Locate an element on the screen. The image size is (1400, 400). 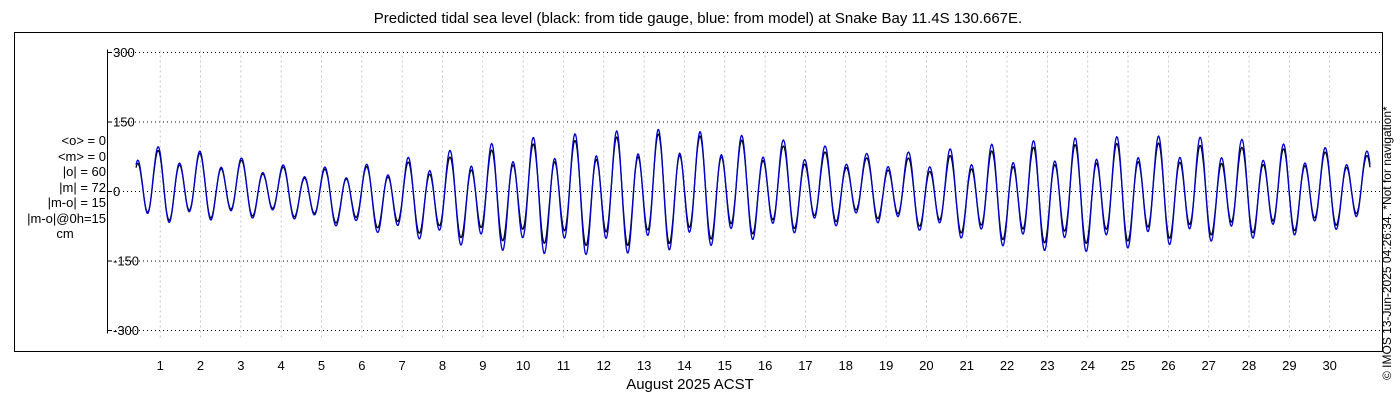
x-tick-label: 5 is located at coordinates (321, 365).